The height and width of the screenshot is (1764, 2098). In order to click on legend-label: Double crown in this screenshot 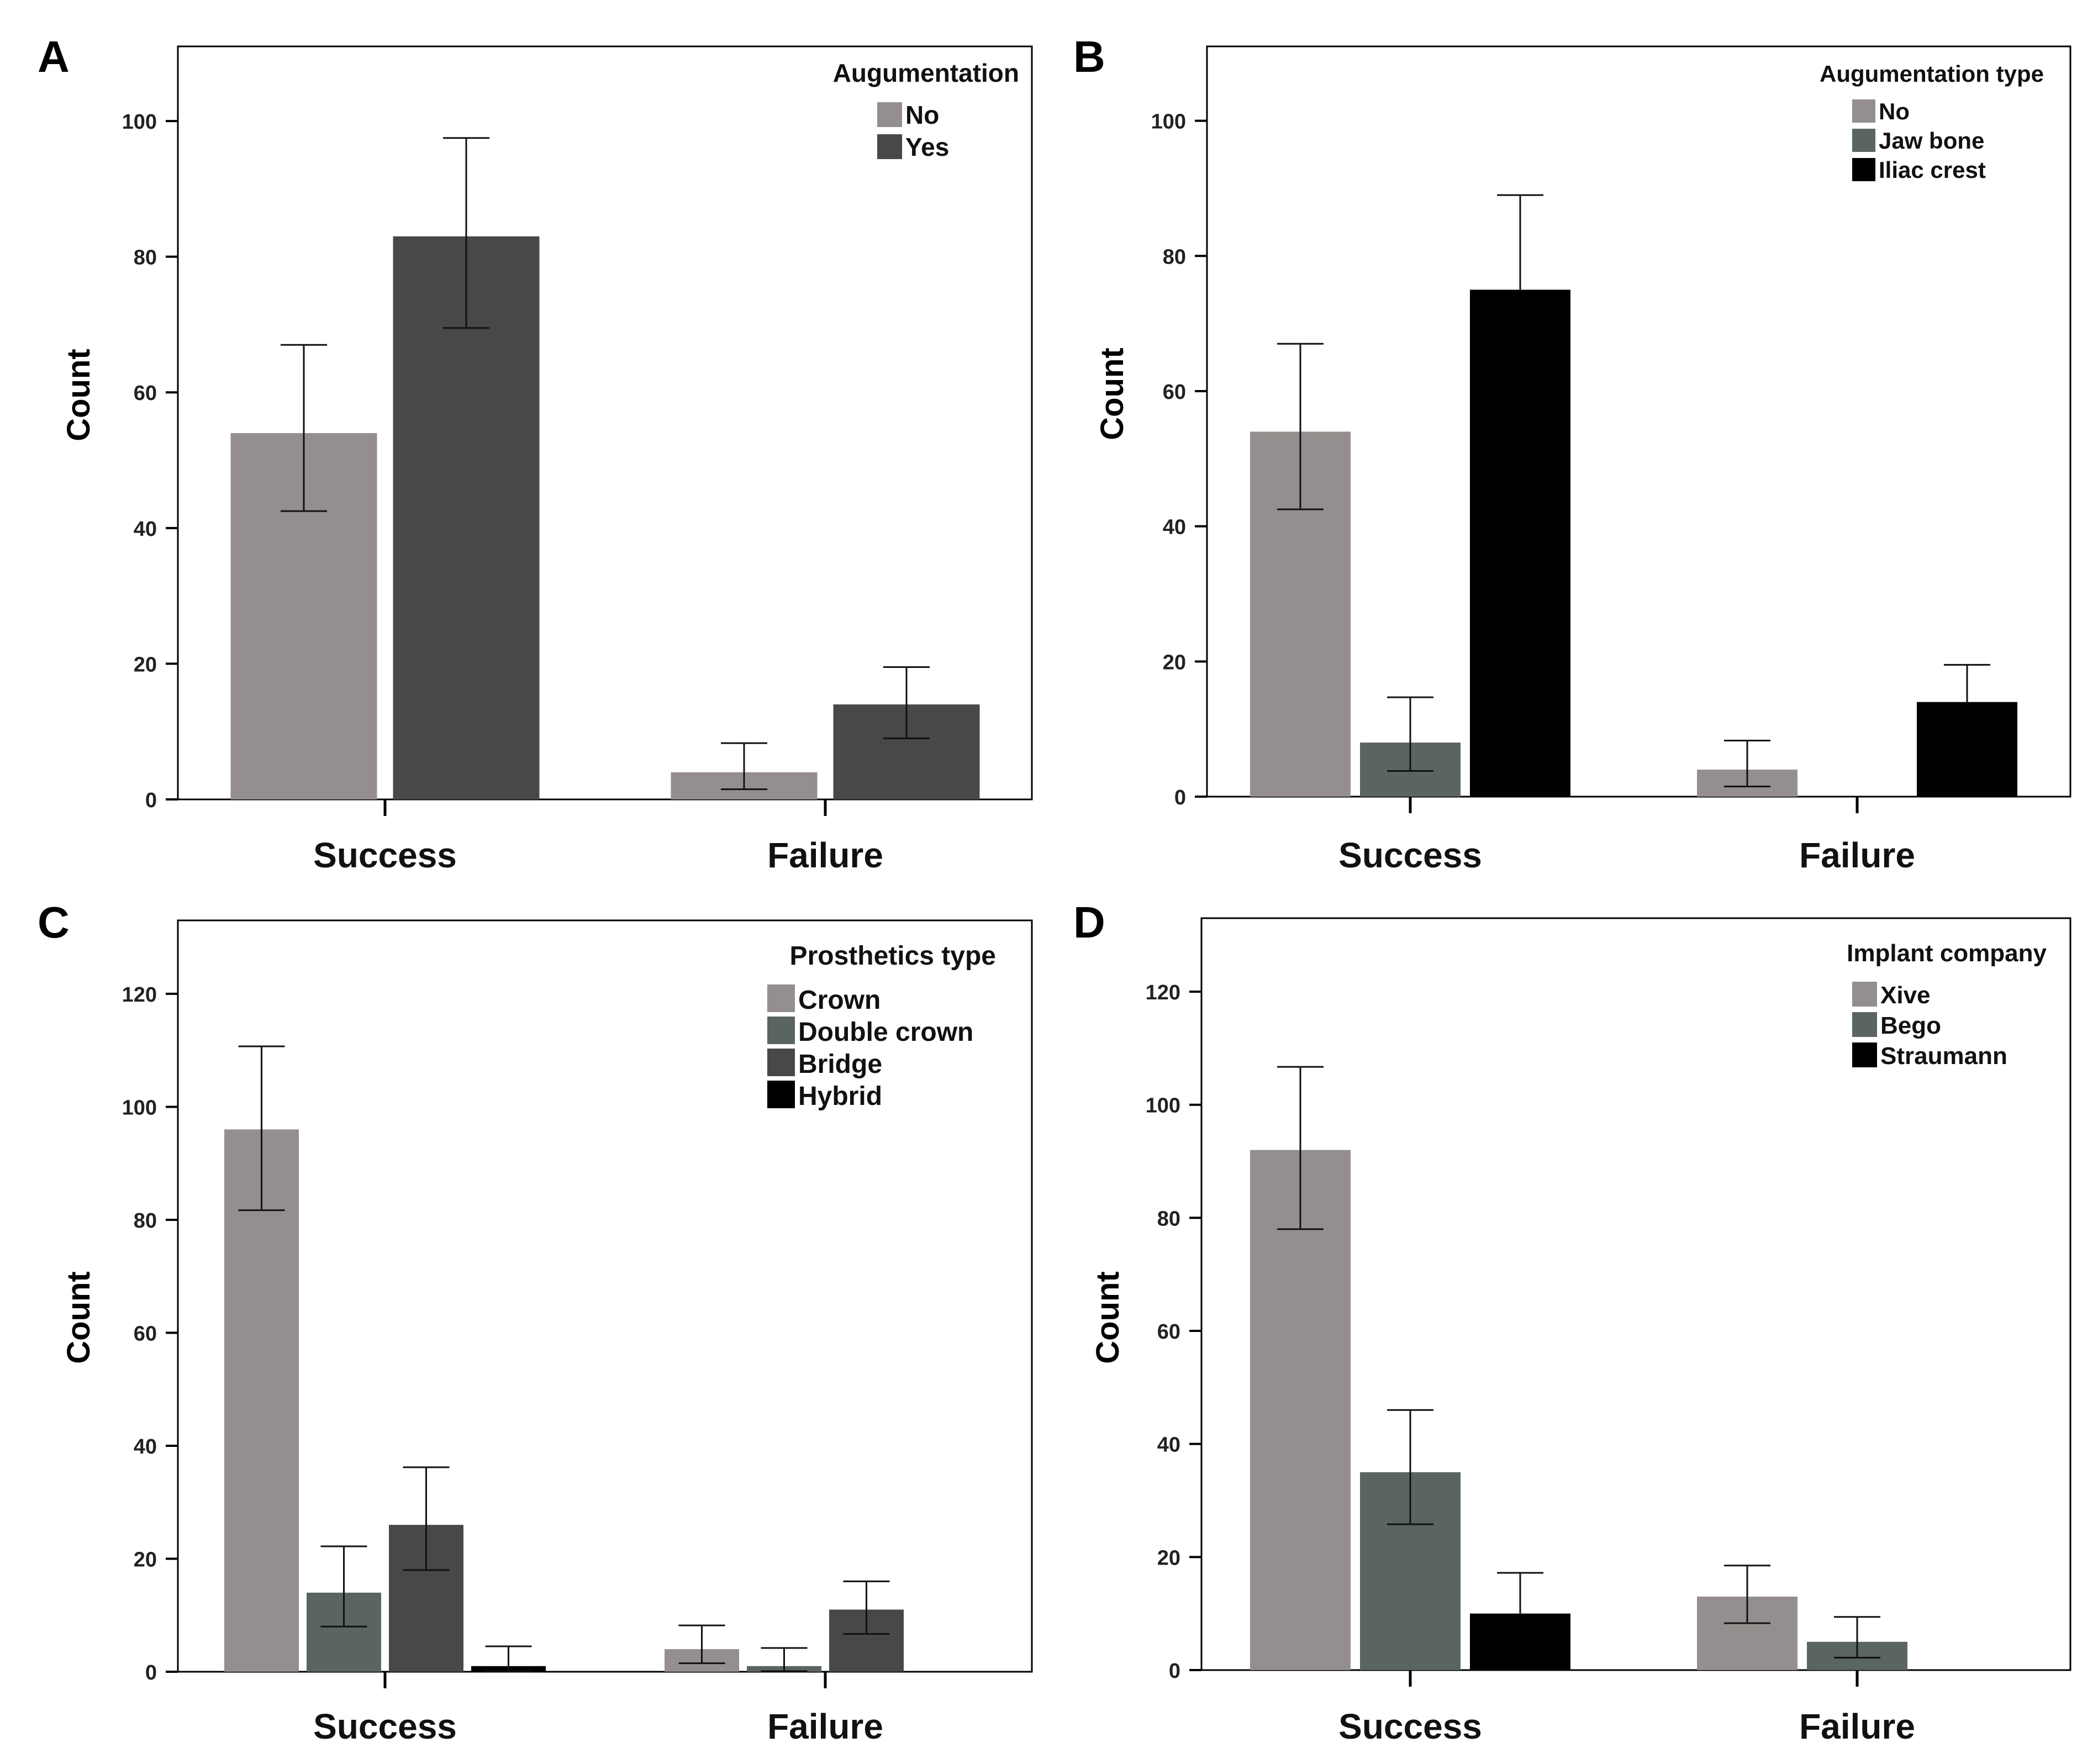, I will do `click(885, 1032)`.